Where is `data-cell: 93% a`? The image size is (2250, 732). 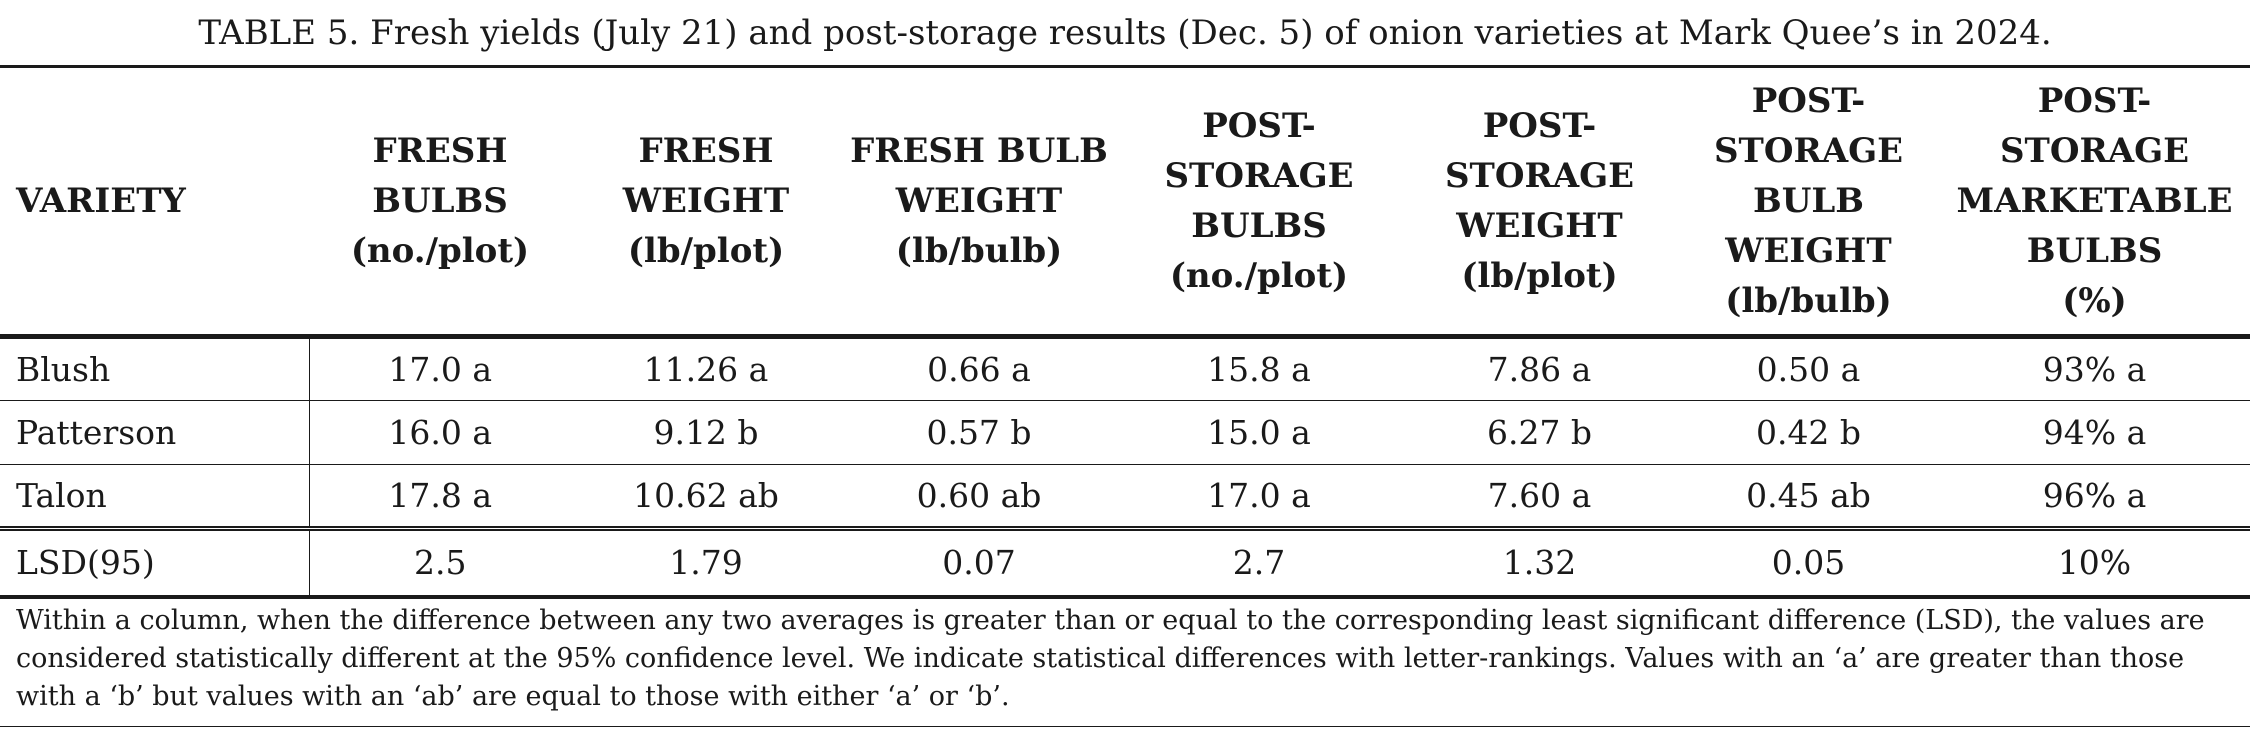 data-cell: 93% a is located at coordinates (2094, 368).